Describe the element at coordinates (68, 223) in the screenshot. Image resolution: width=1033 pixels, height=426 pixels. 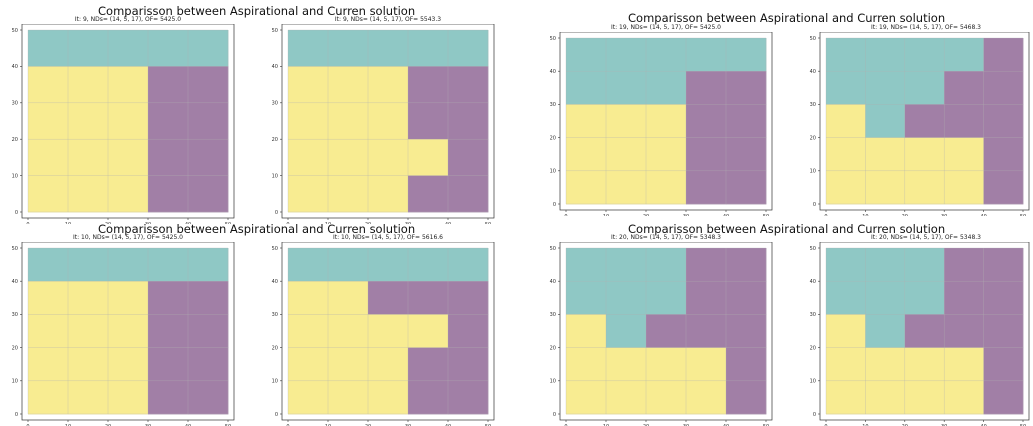
I see `x-tick-label: 10` at that location.